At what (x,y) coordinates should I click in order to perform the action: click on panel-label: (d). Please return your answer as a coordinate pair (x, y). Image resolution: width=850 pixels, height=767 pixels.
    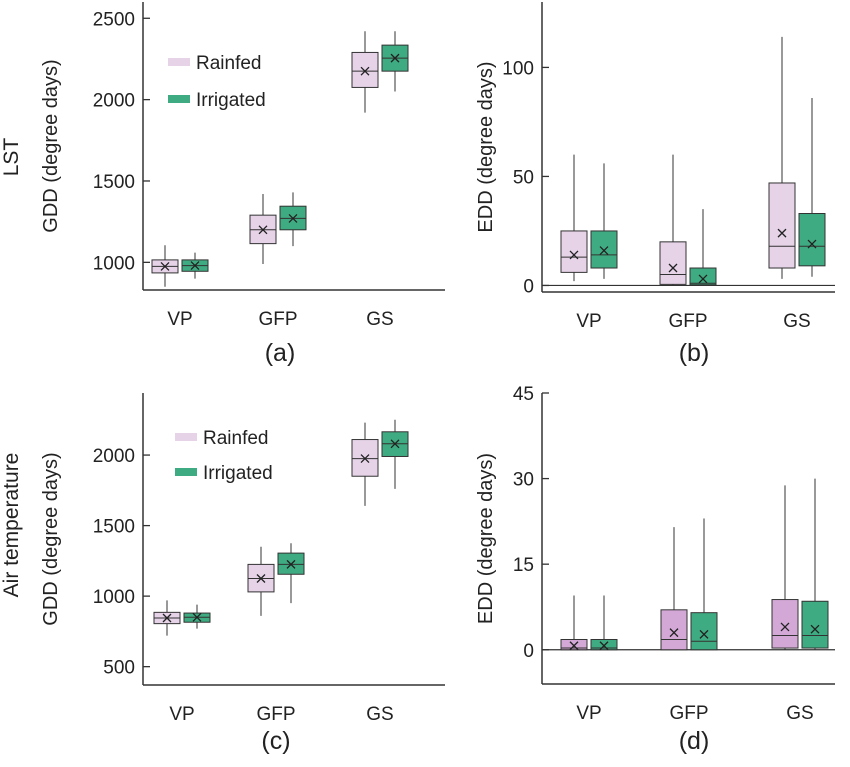
    Looking at the image, I should click on (694, 741).